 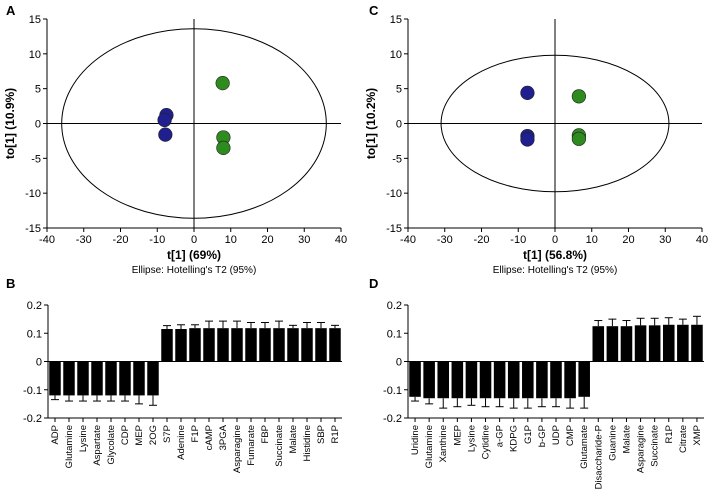 I want to click on panel-b-category-label: Histidine, so click(x=307, y=443).